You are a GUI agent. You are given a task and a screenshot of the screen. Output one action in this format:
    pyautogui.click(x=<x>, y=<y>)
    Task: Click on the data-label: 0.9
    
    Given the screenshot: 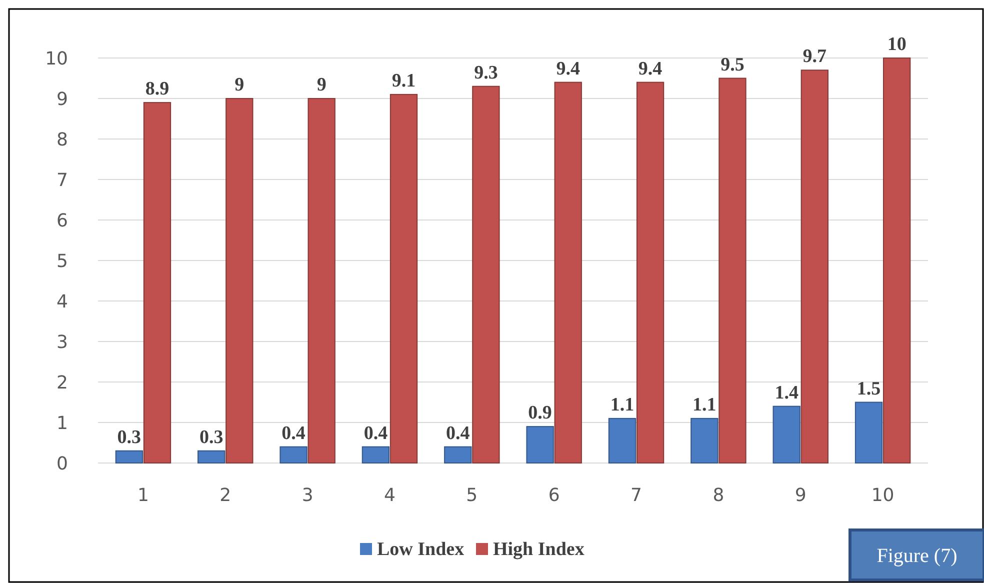 What is the action you would take?
    pyautogui.click(x=540, y=413)
    